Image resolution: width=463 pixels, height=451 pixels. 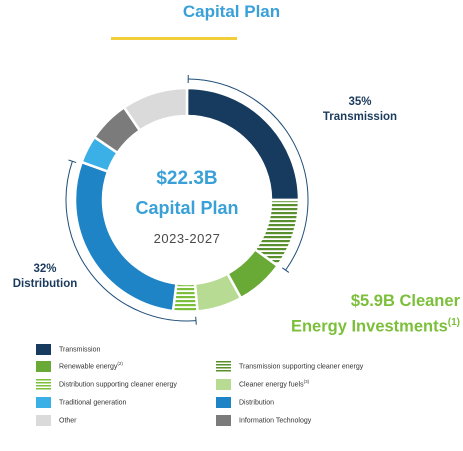 What do you see at coordinates (174, 38) in the screenshot?
I see `title-underline` at bounding box center [174, 38].